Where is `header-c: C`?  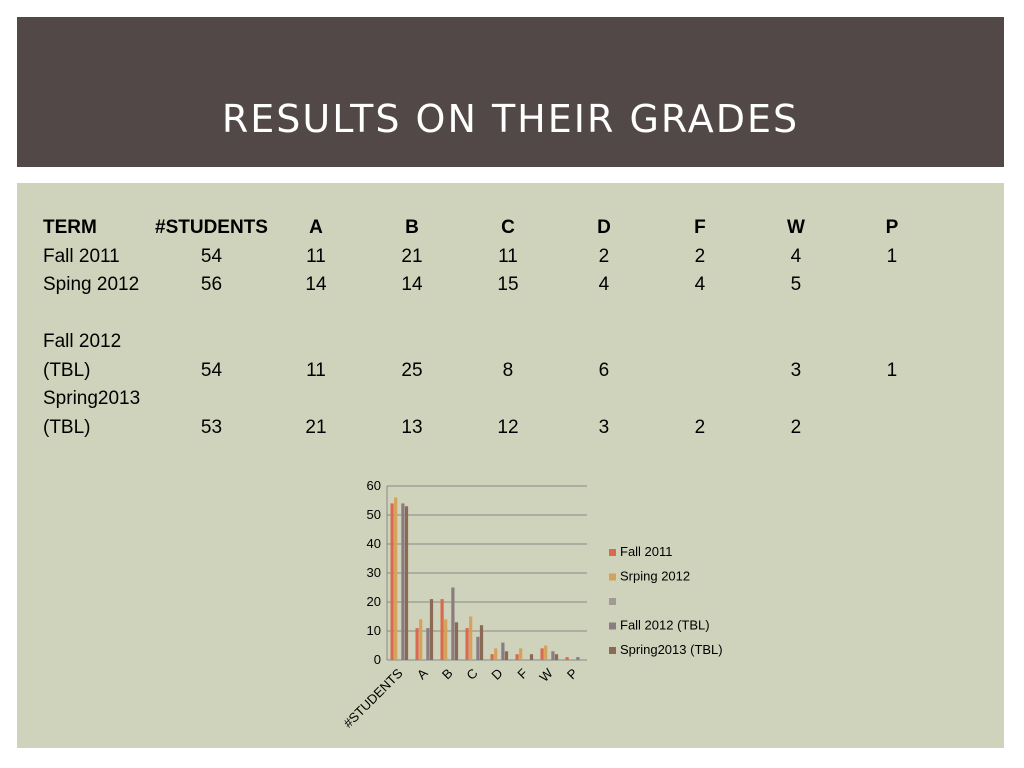 header-c: C is located at coordinates (508, 227).